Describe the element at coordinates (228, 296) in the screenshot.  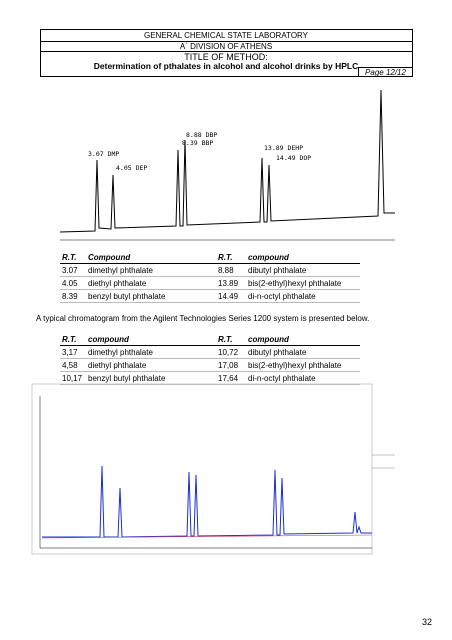
I see `table-cell: 14.49` at that location.